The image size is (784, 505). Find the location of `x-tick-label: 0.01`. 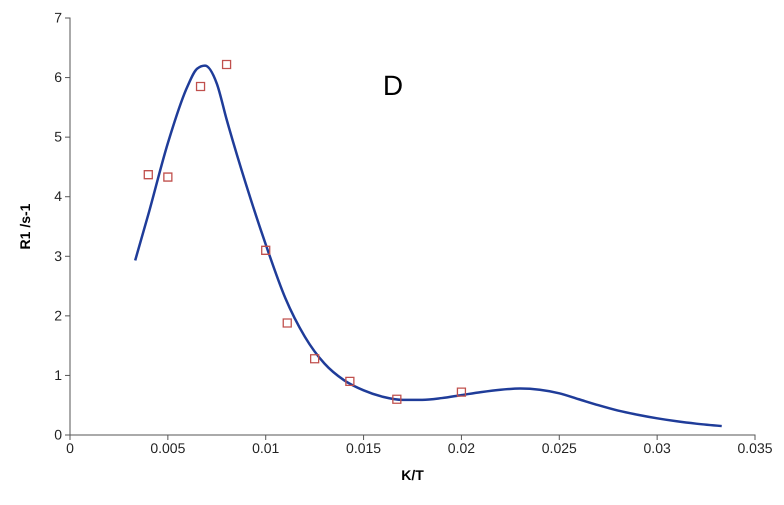

x-tick-label: 0.01 is located at coordinates (266, 448).